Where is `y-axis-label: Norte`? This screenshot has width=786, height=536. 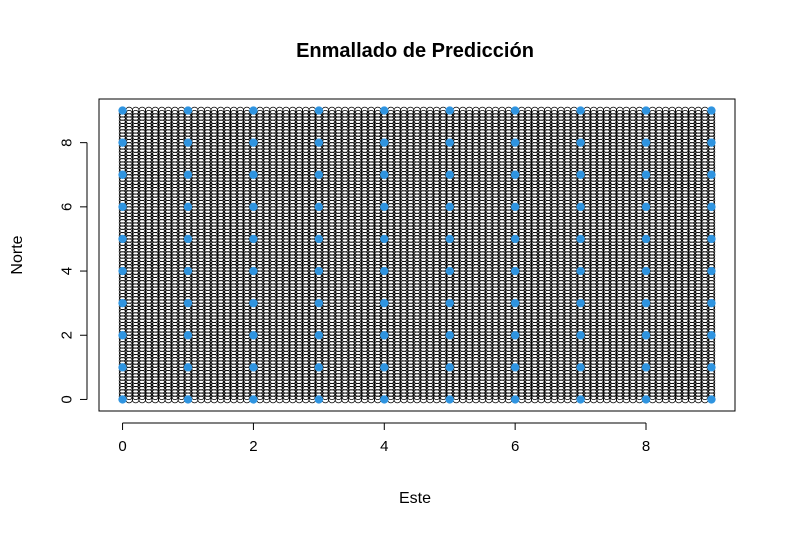
y-axis-label: Norte is located at coordinates (17, 254).